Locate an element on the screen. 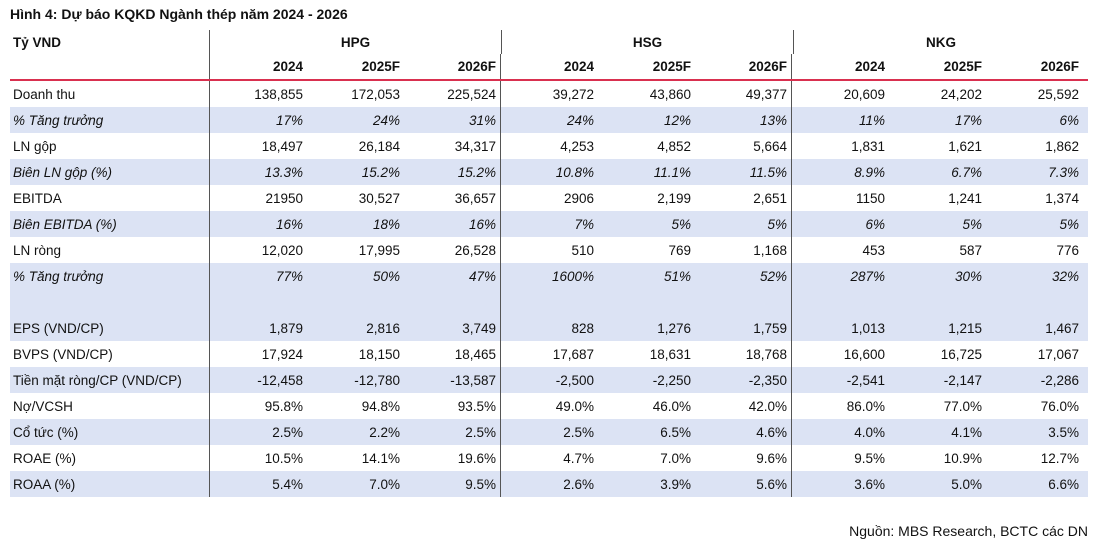  table-cell: 8.9% is located at coordinates (869, 172).